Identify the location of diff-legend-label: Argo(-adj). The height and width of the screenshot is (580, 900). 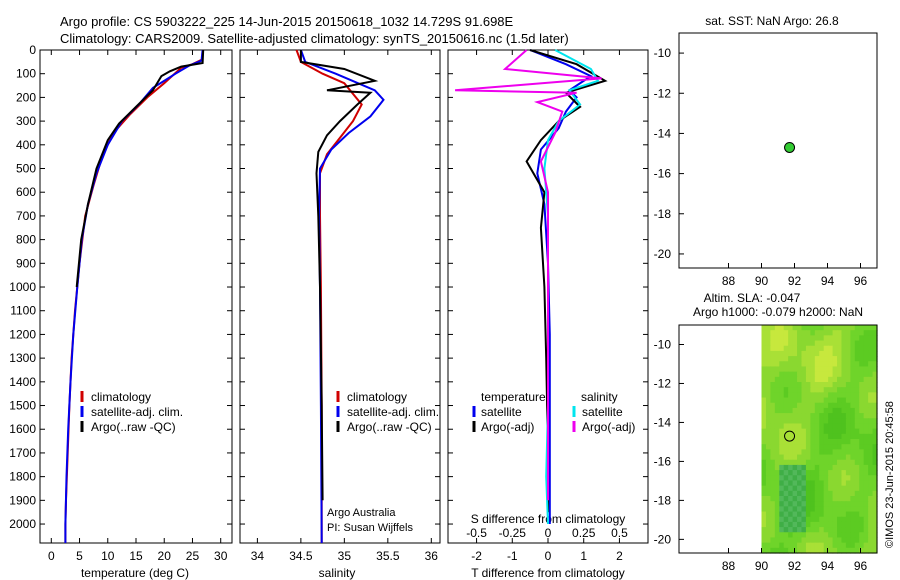
(507, 427).